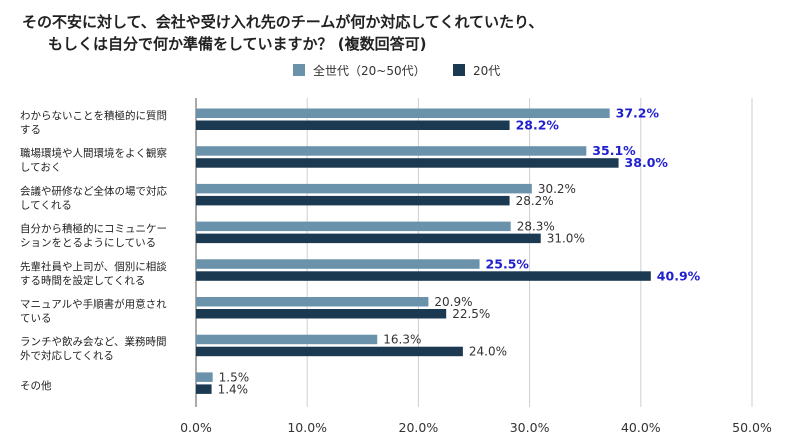 The width and height of the screenshot is (800, 445). What do you see at coordinates (93, 341) in the screenshot?
I see `category-label: ランチや飲み会など、業務時間` at bounding box center [93, 341].